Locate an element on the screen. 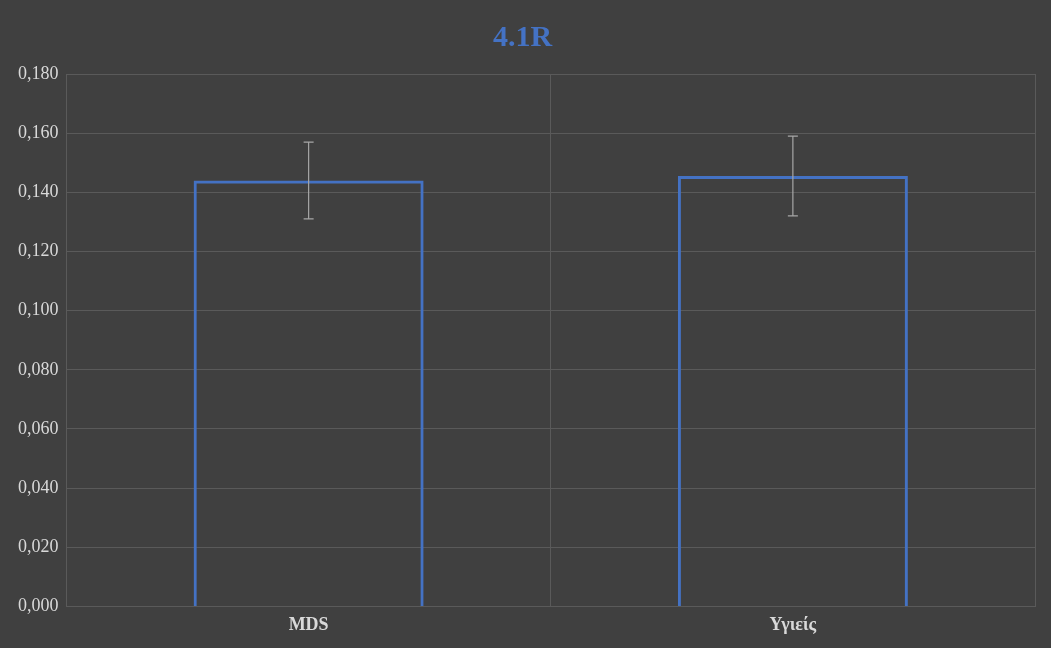 The height and width of the screenshot is (648, 1051). y-tick-label: 0,000 is located at coordinates (38, 605).